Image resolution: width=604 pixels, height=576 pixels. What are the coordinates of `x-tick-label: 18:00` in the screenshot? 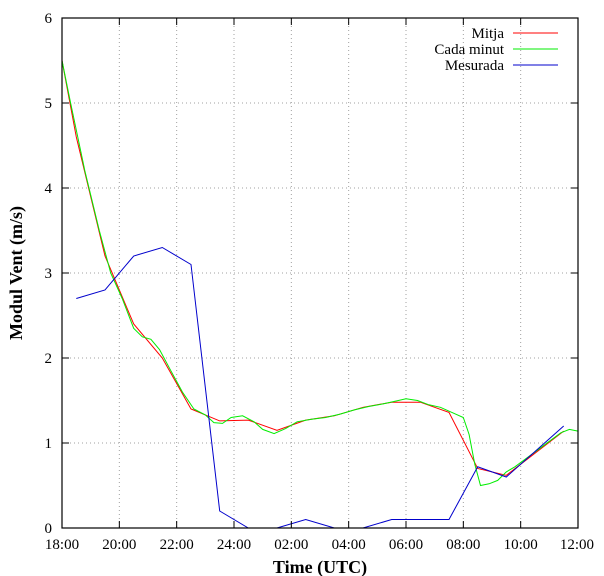 It's located at (62, 545).